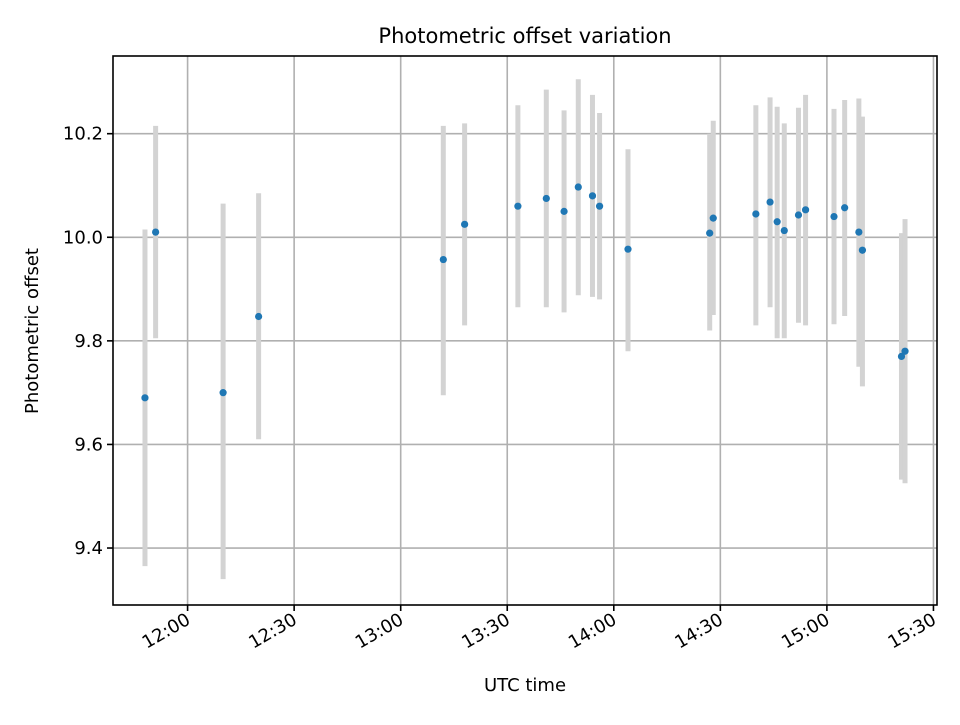  I want to click on y-tick-label: 10.0, so click(83, 237).